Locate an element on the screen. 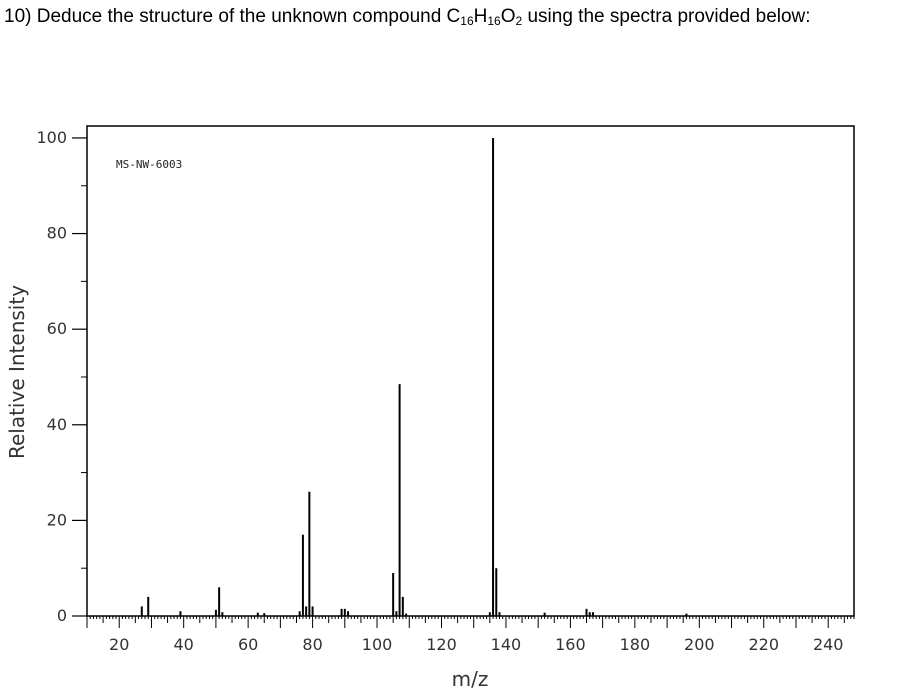 The width and height of the screenshot is (899, 696). y-tick-label: 100 is located at coordinates (51, 137).